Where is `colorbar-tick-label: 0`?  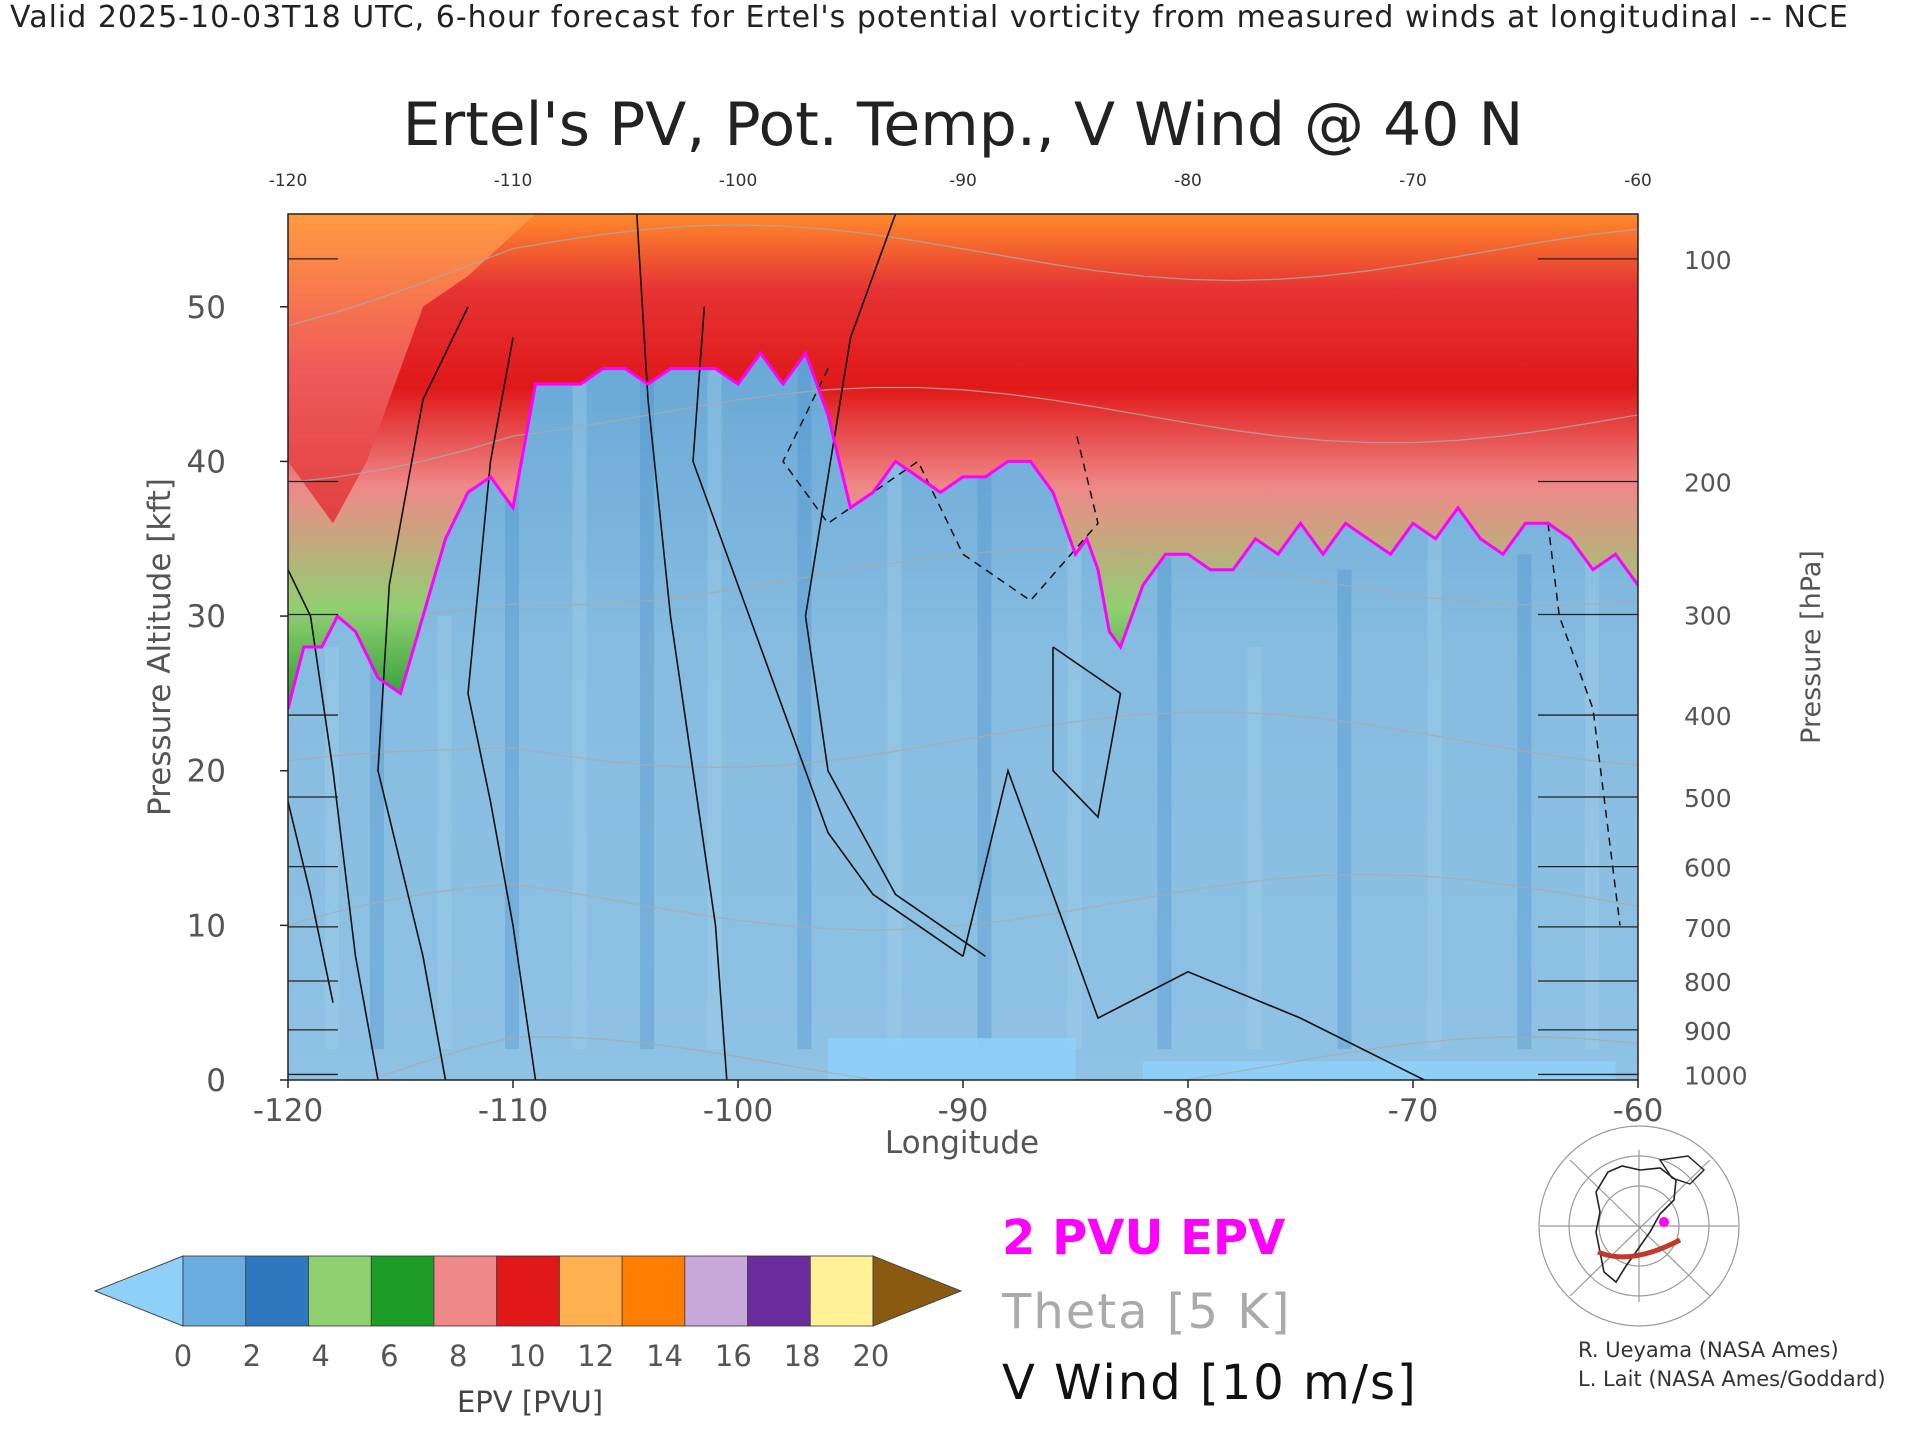
colorbar-tick-label: 0 is located at coordinates (183, 1356).